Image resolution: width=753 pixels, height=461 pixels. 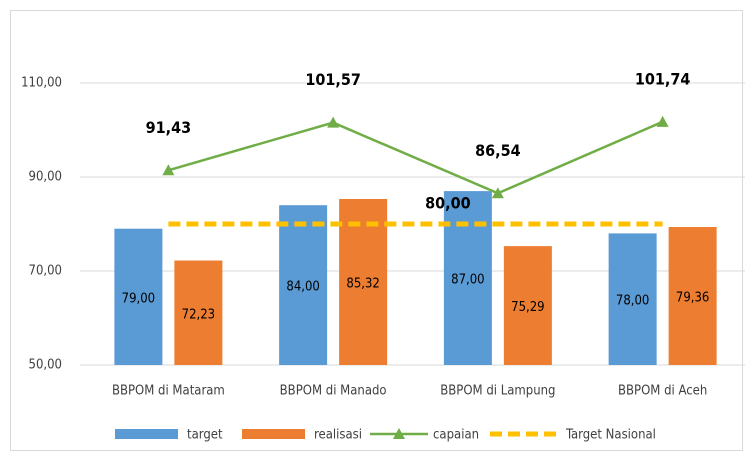 What do you see at coordinates (498, 150) in the screenshot?
I see `line-value-label: 86,54` at bounding box center [498, 150].